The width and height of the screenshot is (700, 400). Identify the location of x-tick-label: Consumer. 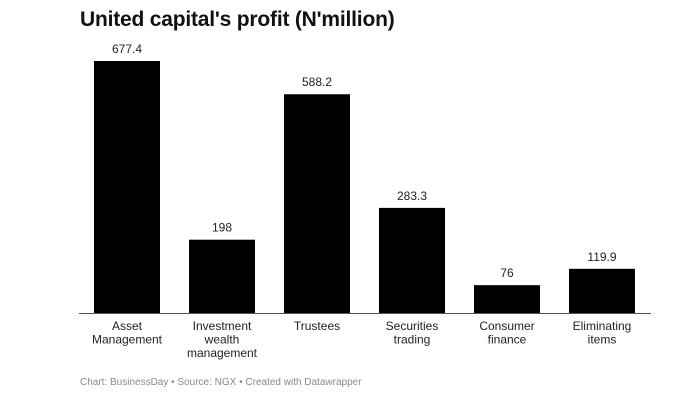
(506, 326).